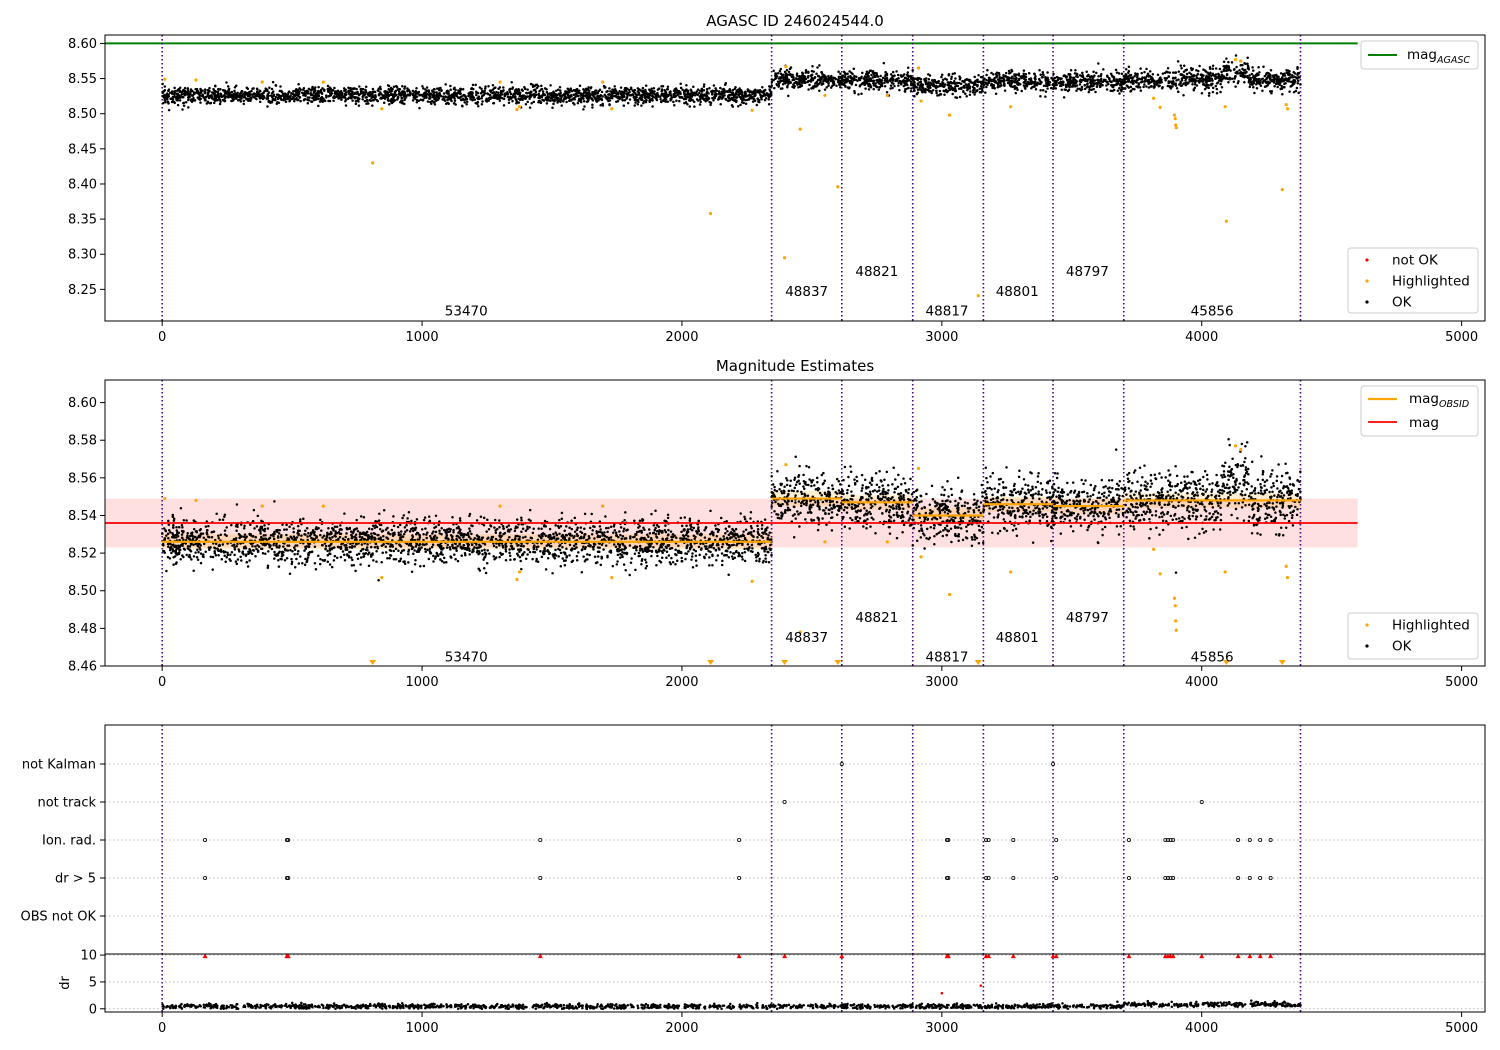 Image resolution: width=1500 pixels, height=1050 pixels. Describe the element at coordinates (1017, 292) in the screenshot. I see `agasc-obsid-label: 48801` at that location.